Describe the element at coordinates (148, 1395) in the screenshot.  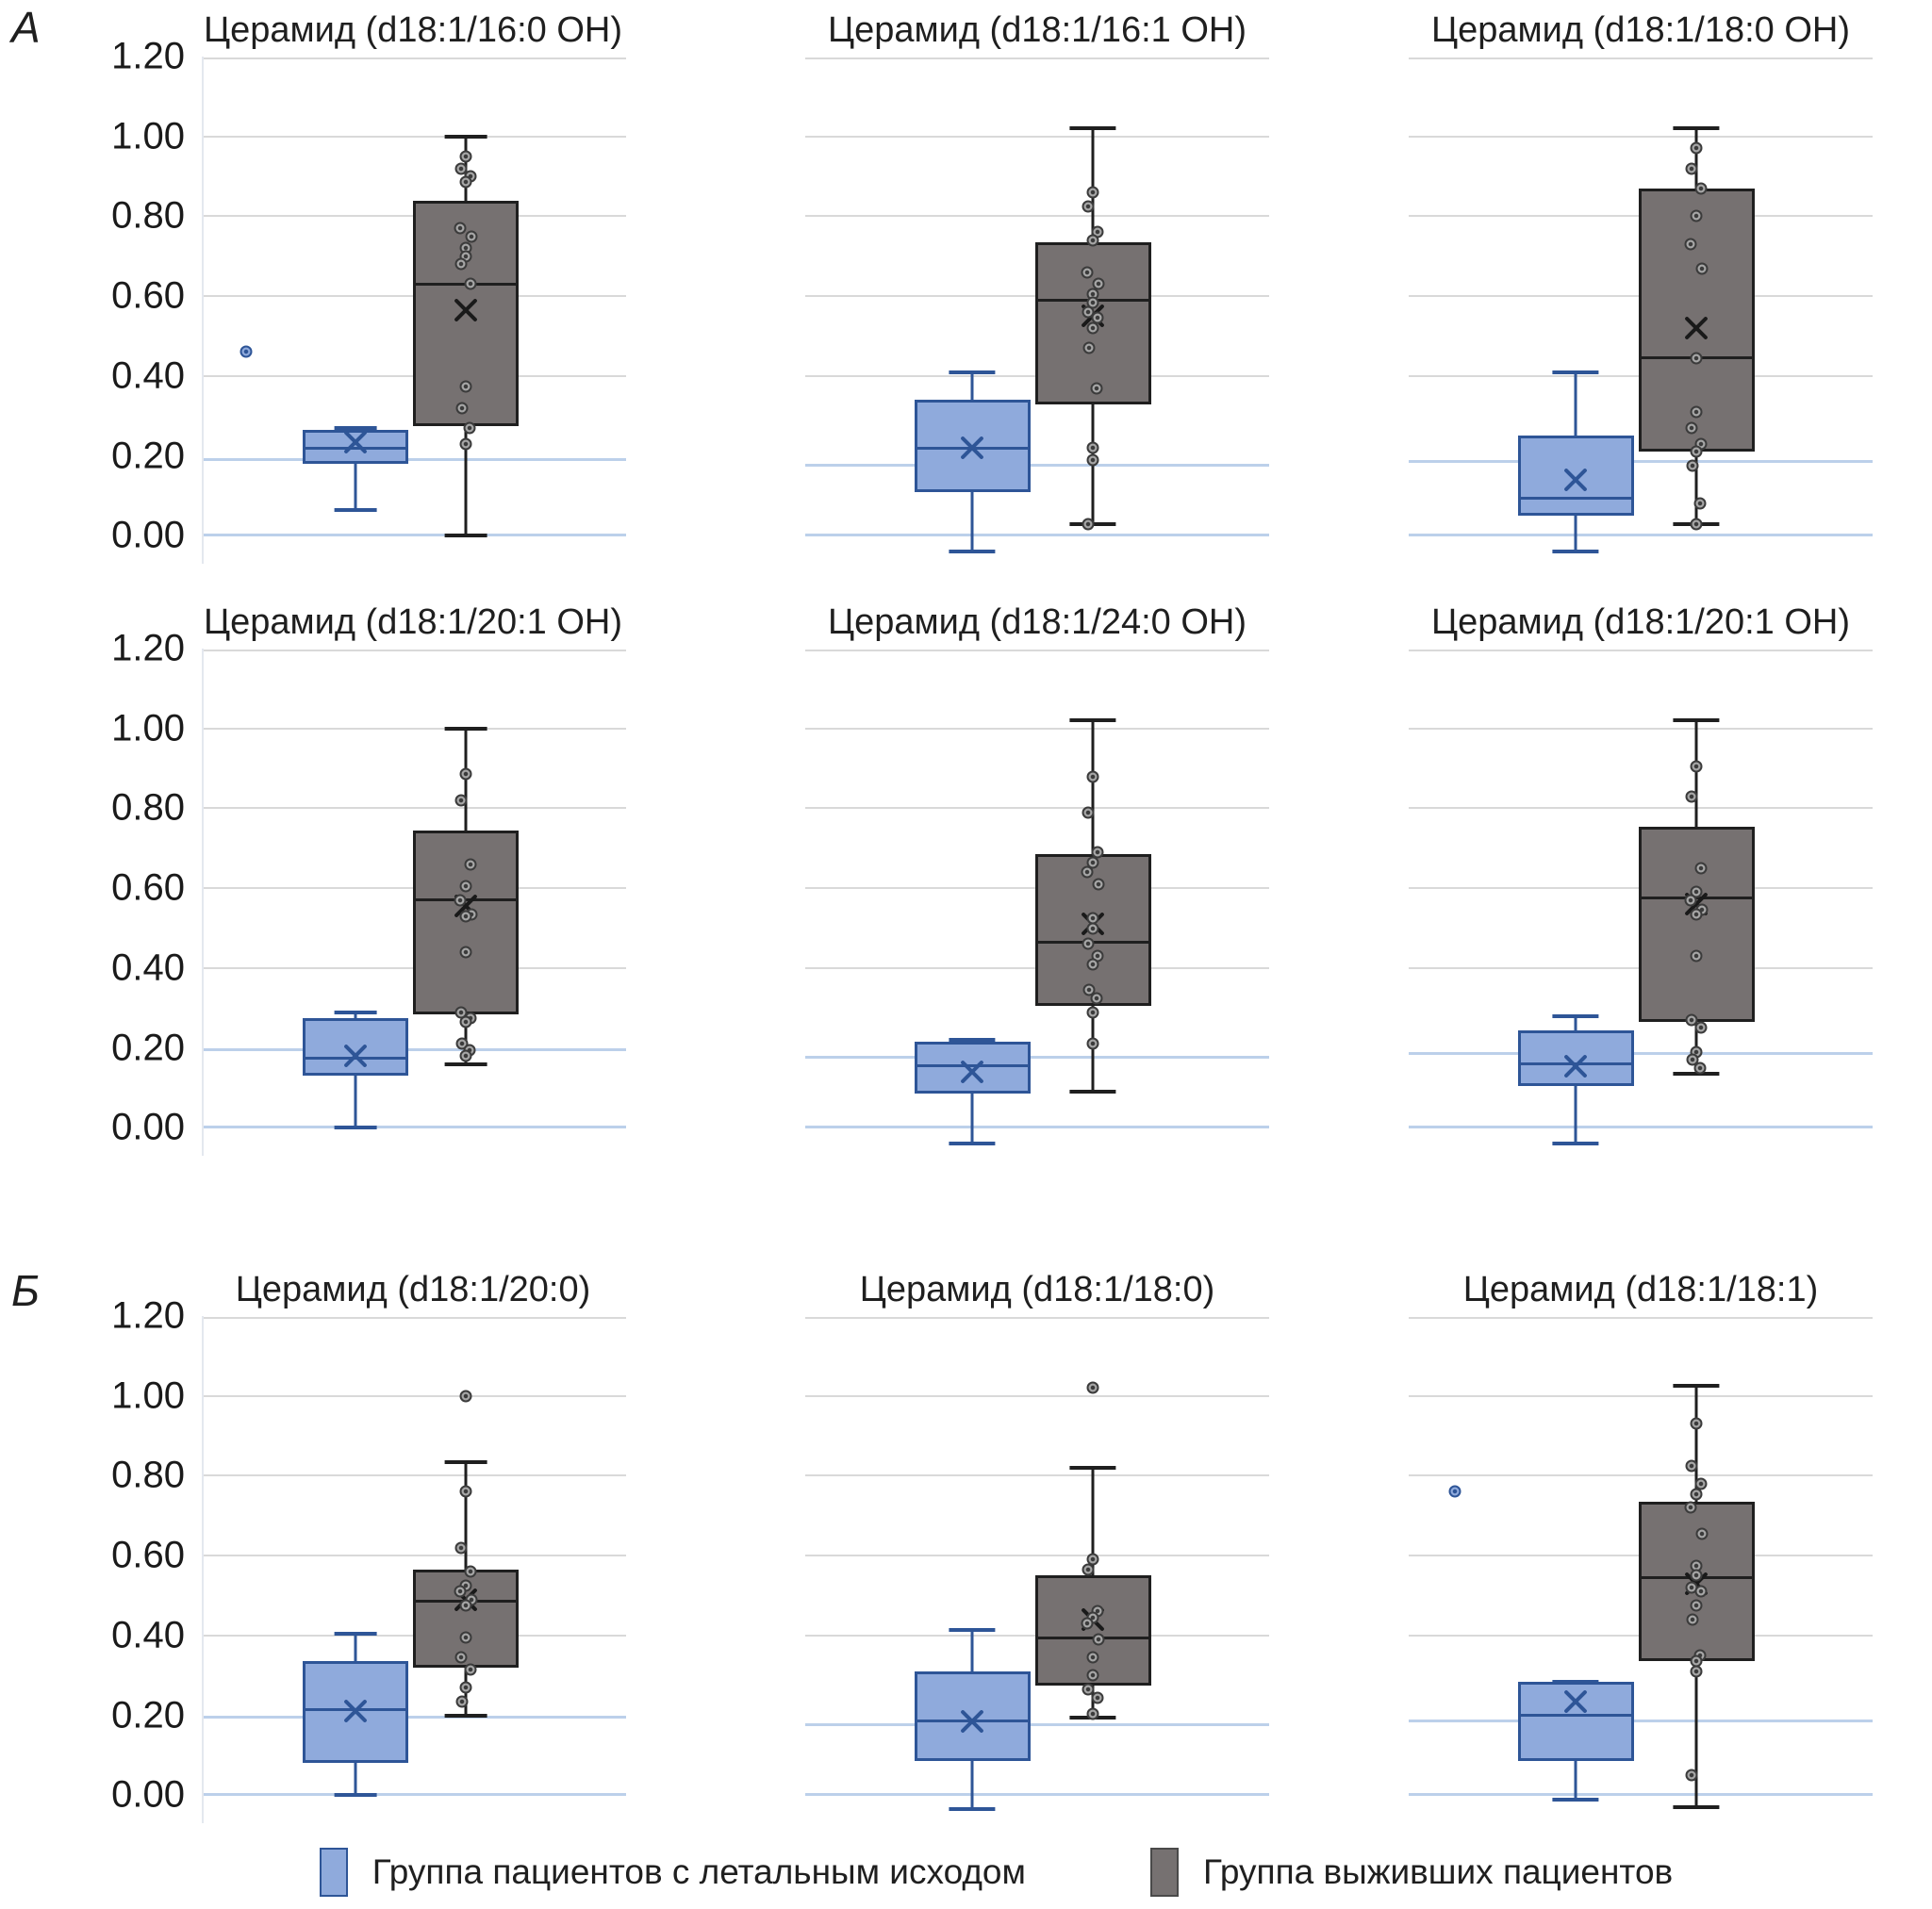
I see `y-tick-label: 1.00` at that location.